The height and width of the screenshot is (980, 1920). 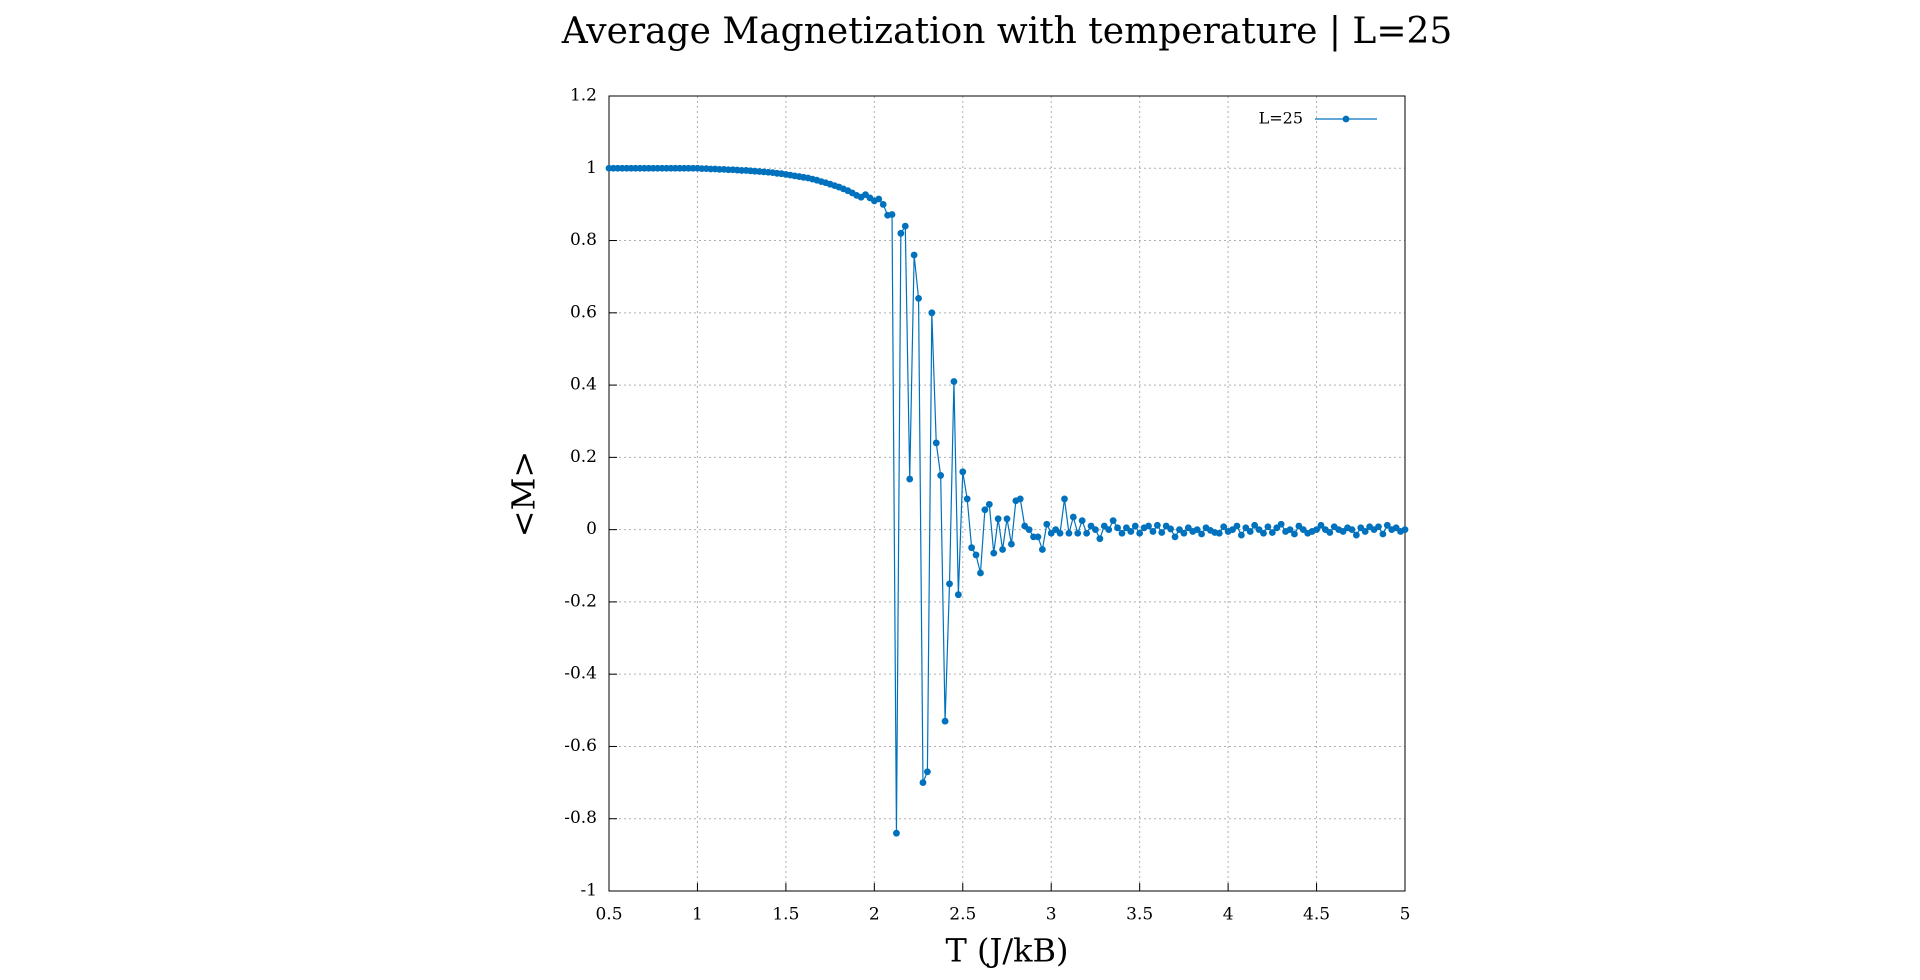 What do you see at coordinates (591, 168) in the screenshot?
I see `y-tick-label: 1` at bounding box center [591, 168].